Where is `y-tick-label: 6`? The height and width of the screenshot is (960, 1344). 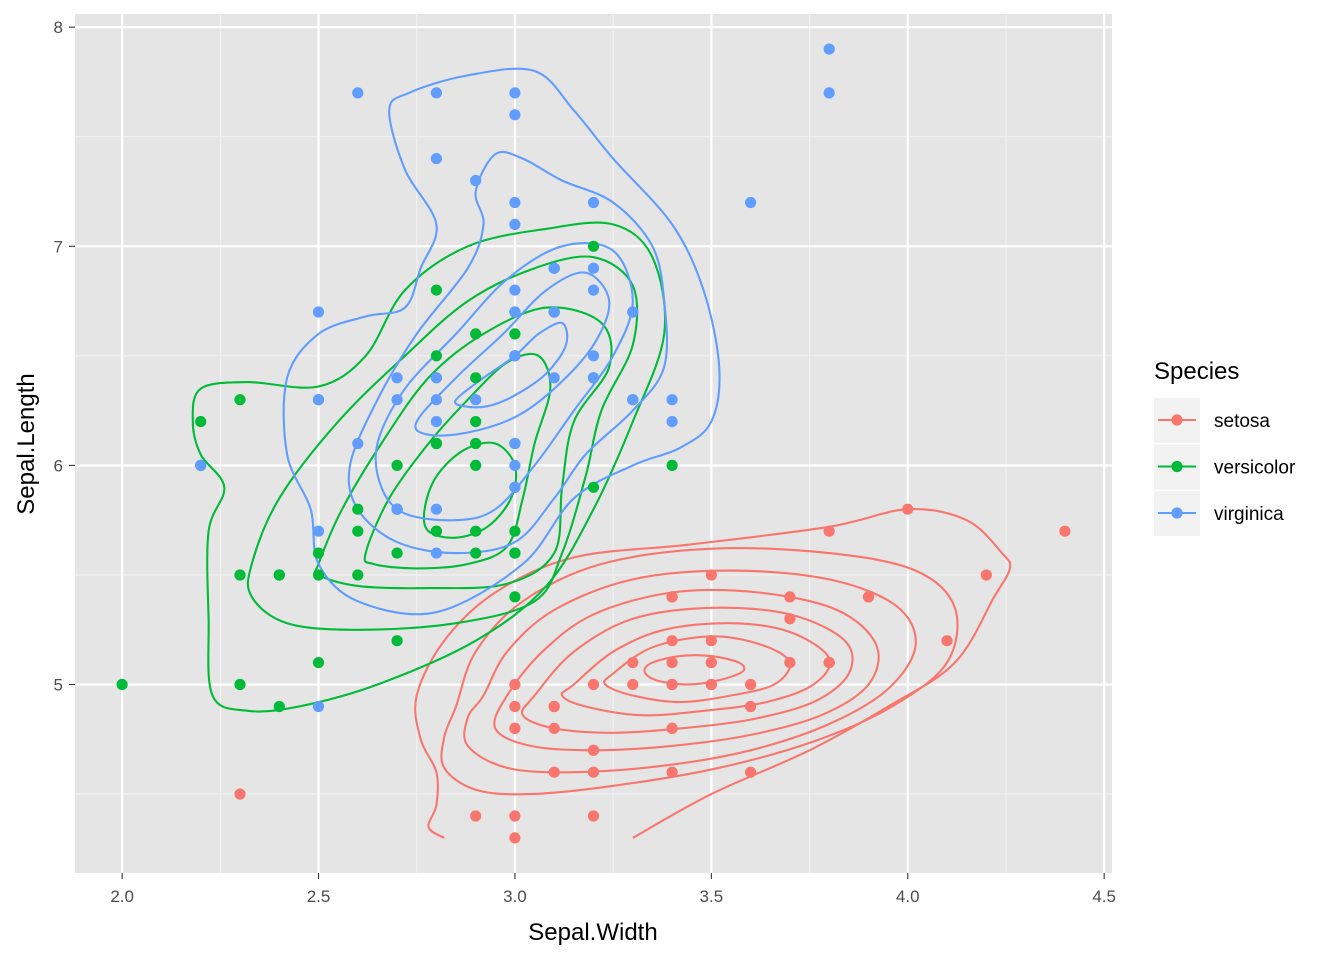
y-tick-label: 6 is located at coordinates (58, 465).